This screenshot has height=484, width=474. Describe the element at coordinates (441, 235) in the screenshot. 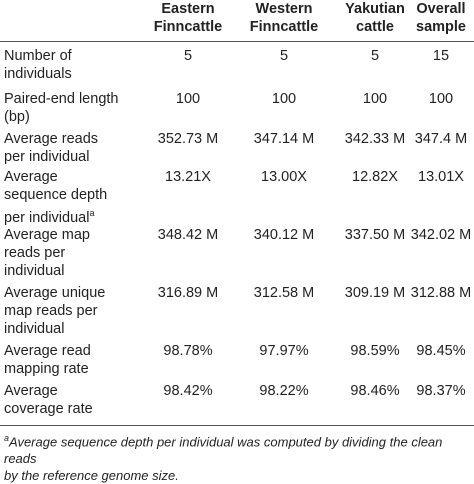

I see `cell: 342.02 M` at that location.